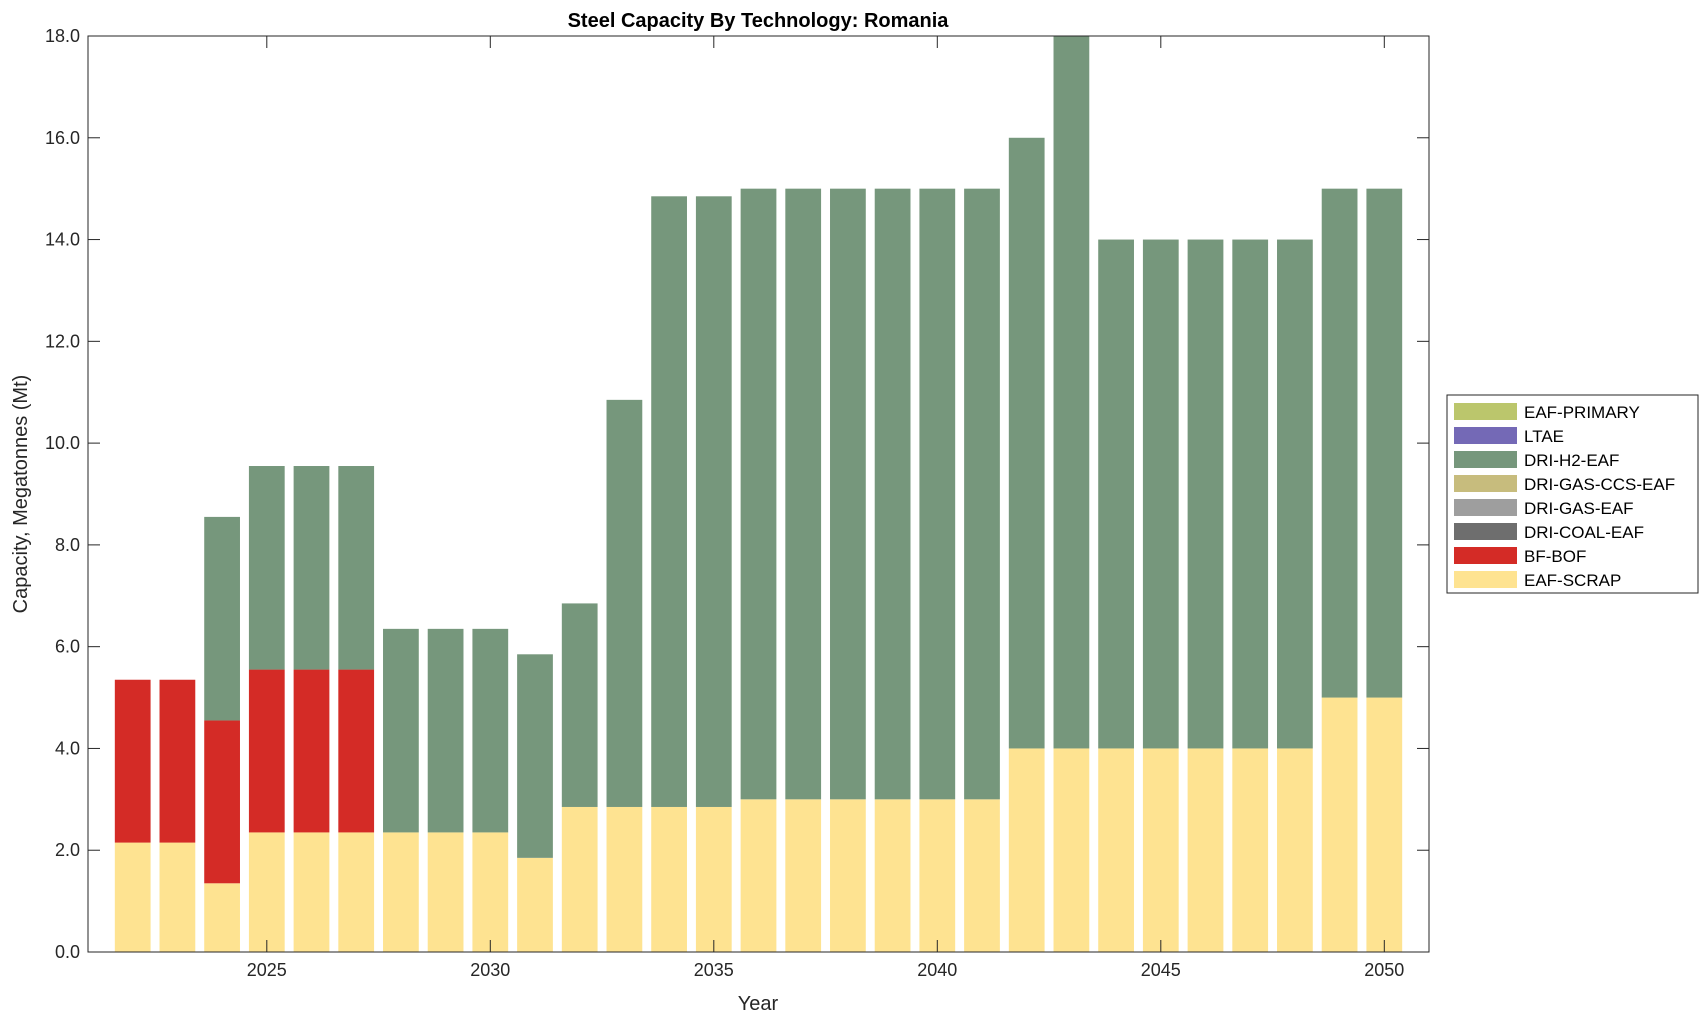 The image size is (1708, 1021). I want to click on bar-dri-h2-eaf-2043, so click(1071, 392).